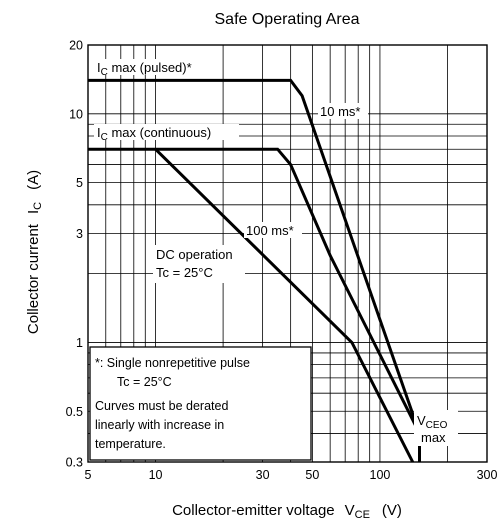 Image resolution: width=502 pixels, height=525 pixels. What do you see at coordinates (487, 475) in the screenshot?
I see `x-tick-label: 300` at bounding box center [487, 475].